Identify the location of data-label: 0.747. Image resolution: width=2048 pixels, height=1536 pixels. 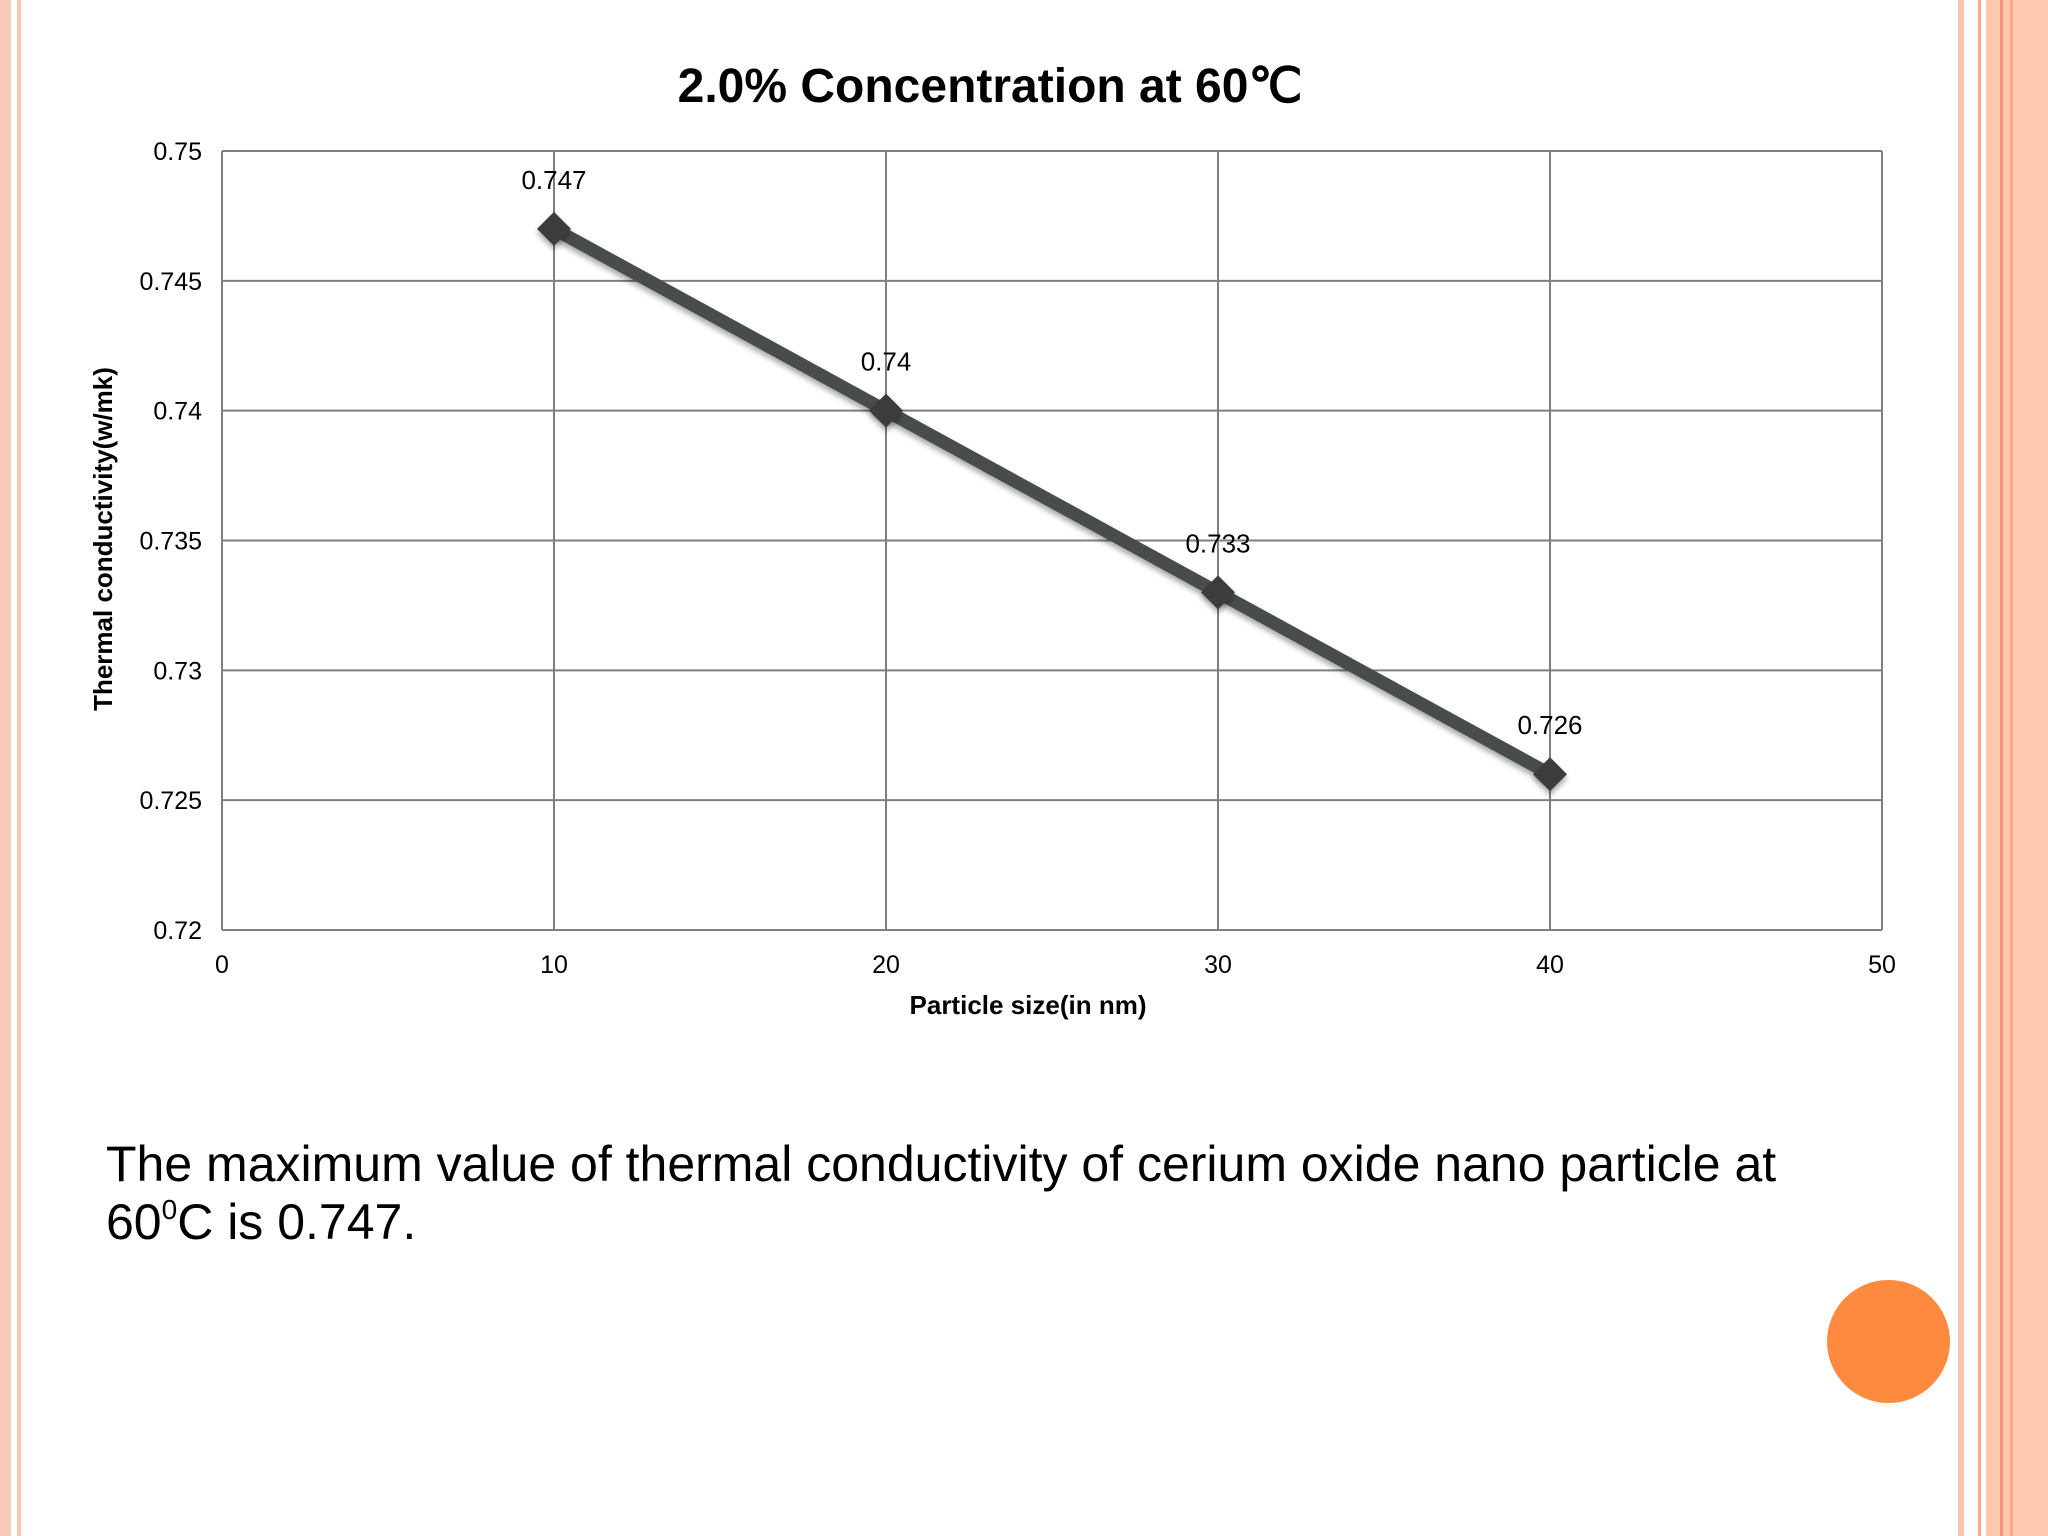
(553, 180).